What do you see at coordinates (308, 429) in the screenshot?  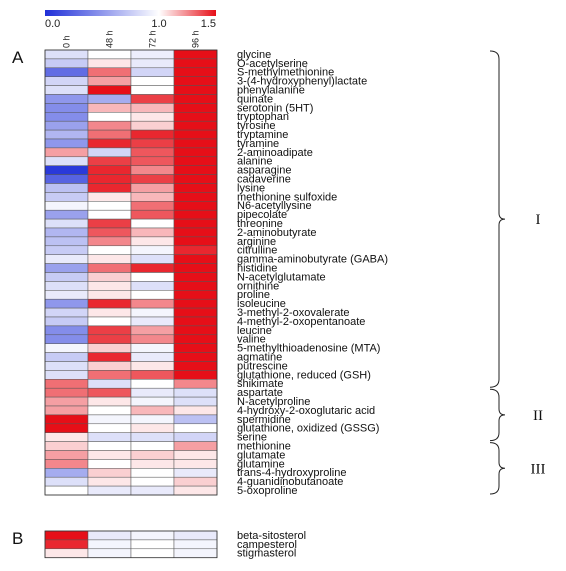 I see `row-label: glutathione, oxidized (GSSG)` at bounding box center [308, 429].